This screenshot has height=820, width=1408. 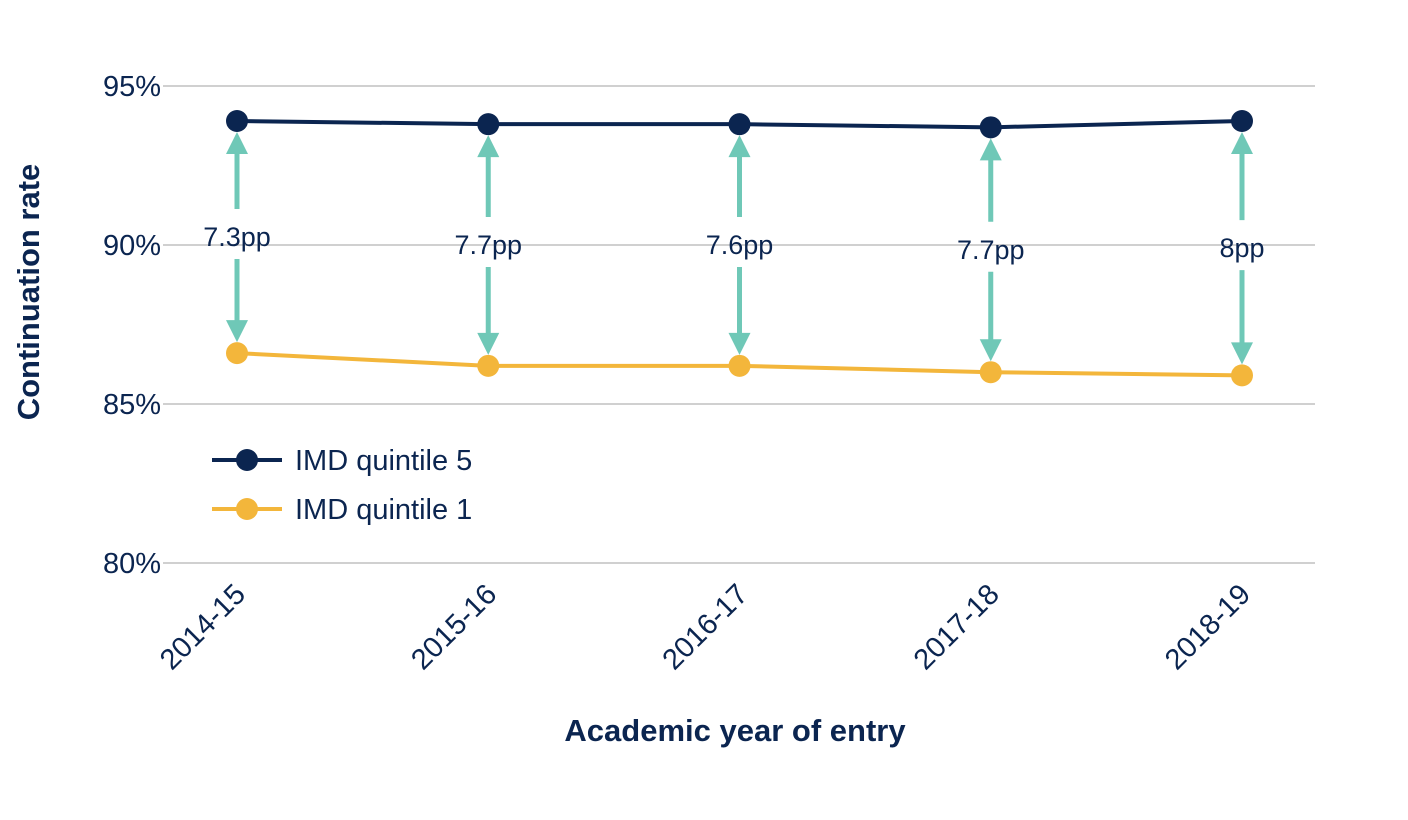 I want to click on legend: IMD quintile 5 IMD quintile 1, so click(x=342, y=485).